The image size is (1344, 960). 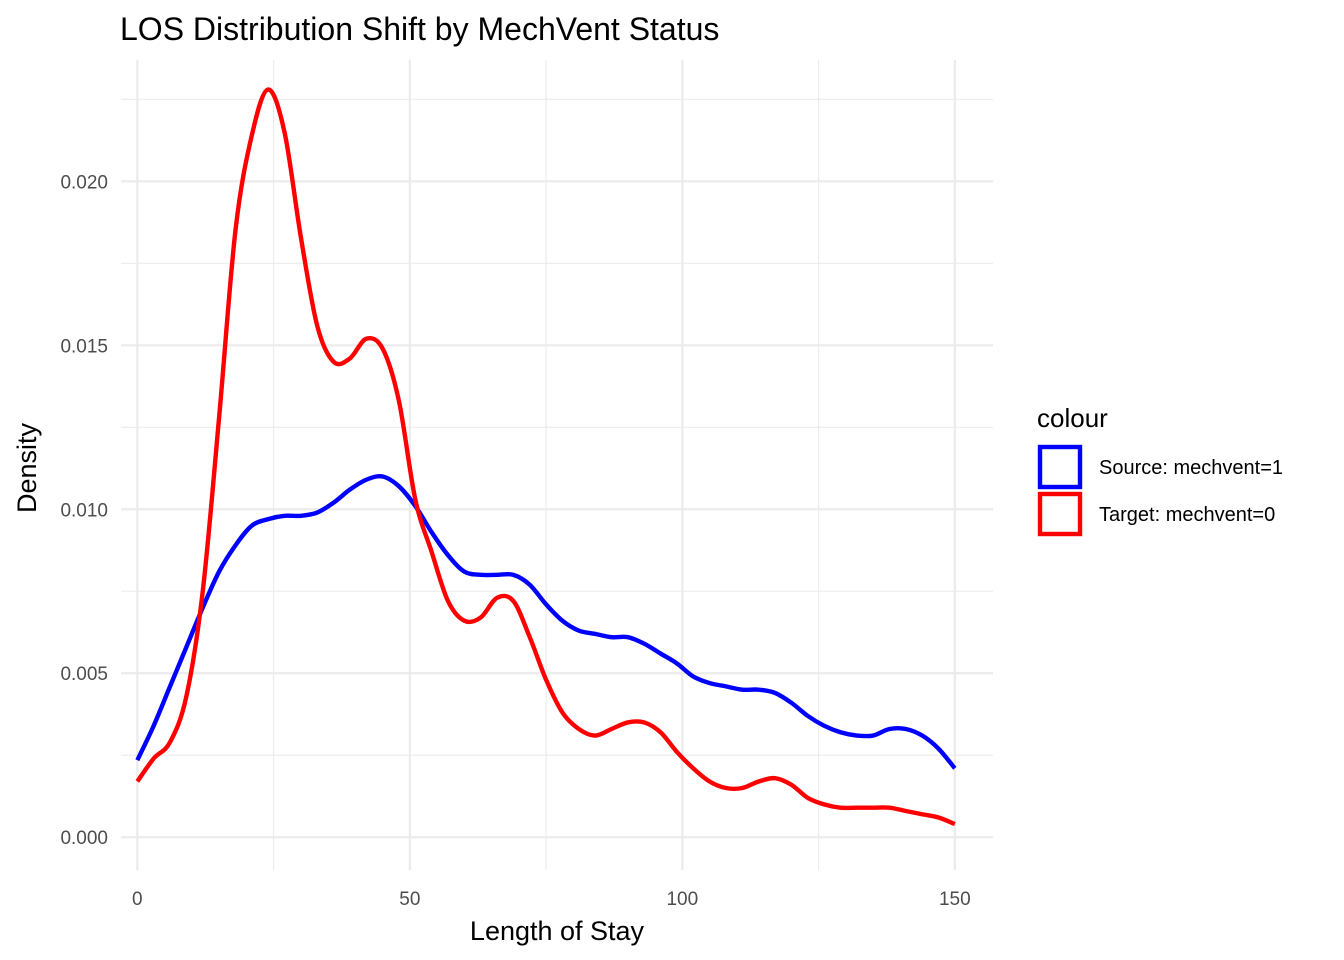 I want to click on legend-items: Source: mechvent=1 Target: mechvent=0, so click(x=1160, y=490).